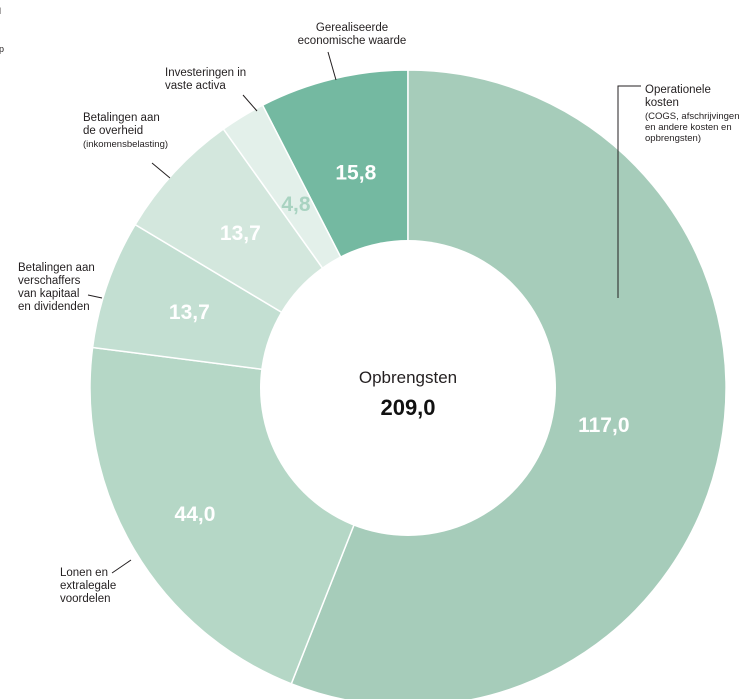 The width and height of the screenshot is (748, 699). I want to click on annotation-government-line-1: Betalingen aan, so click(121, 118).